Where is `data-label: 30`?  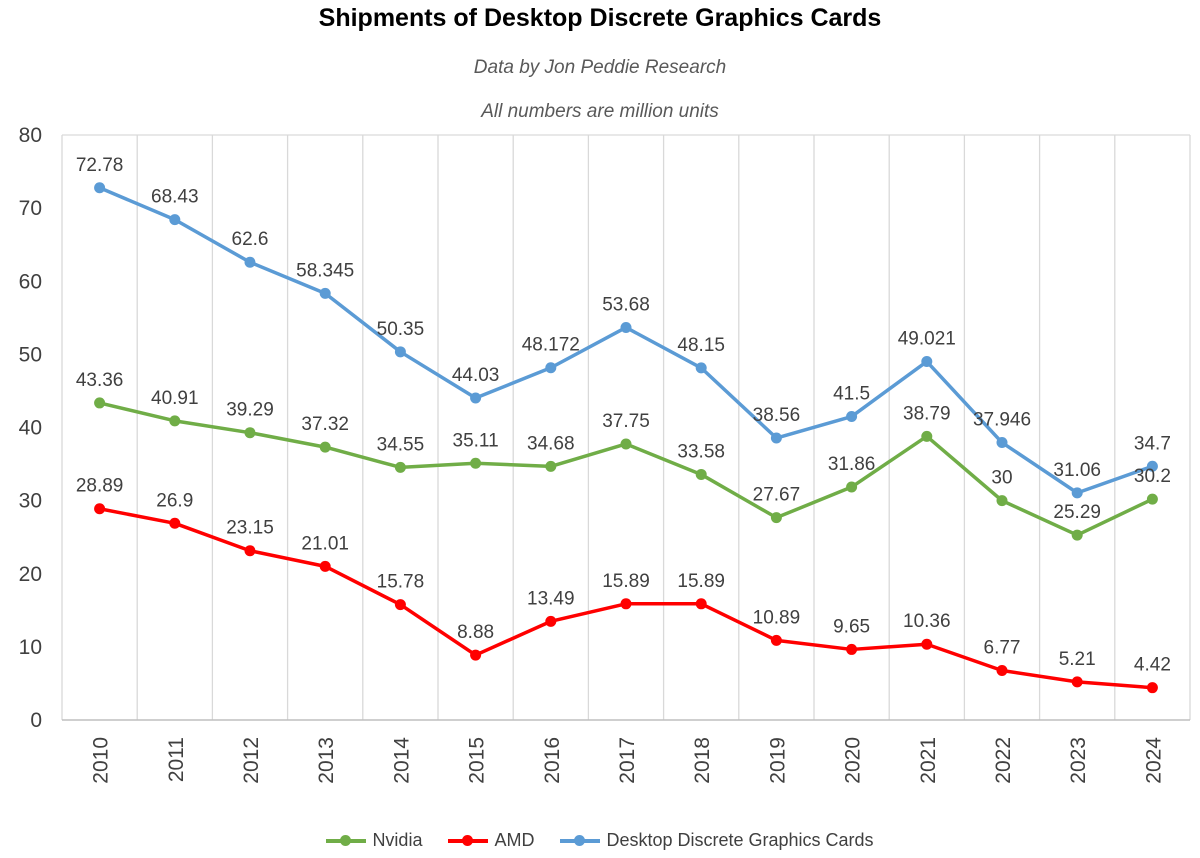 data-label: 30 is located at coordinates (1001, 478).